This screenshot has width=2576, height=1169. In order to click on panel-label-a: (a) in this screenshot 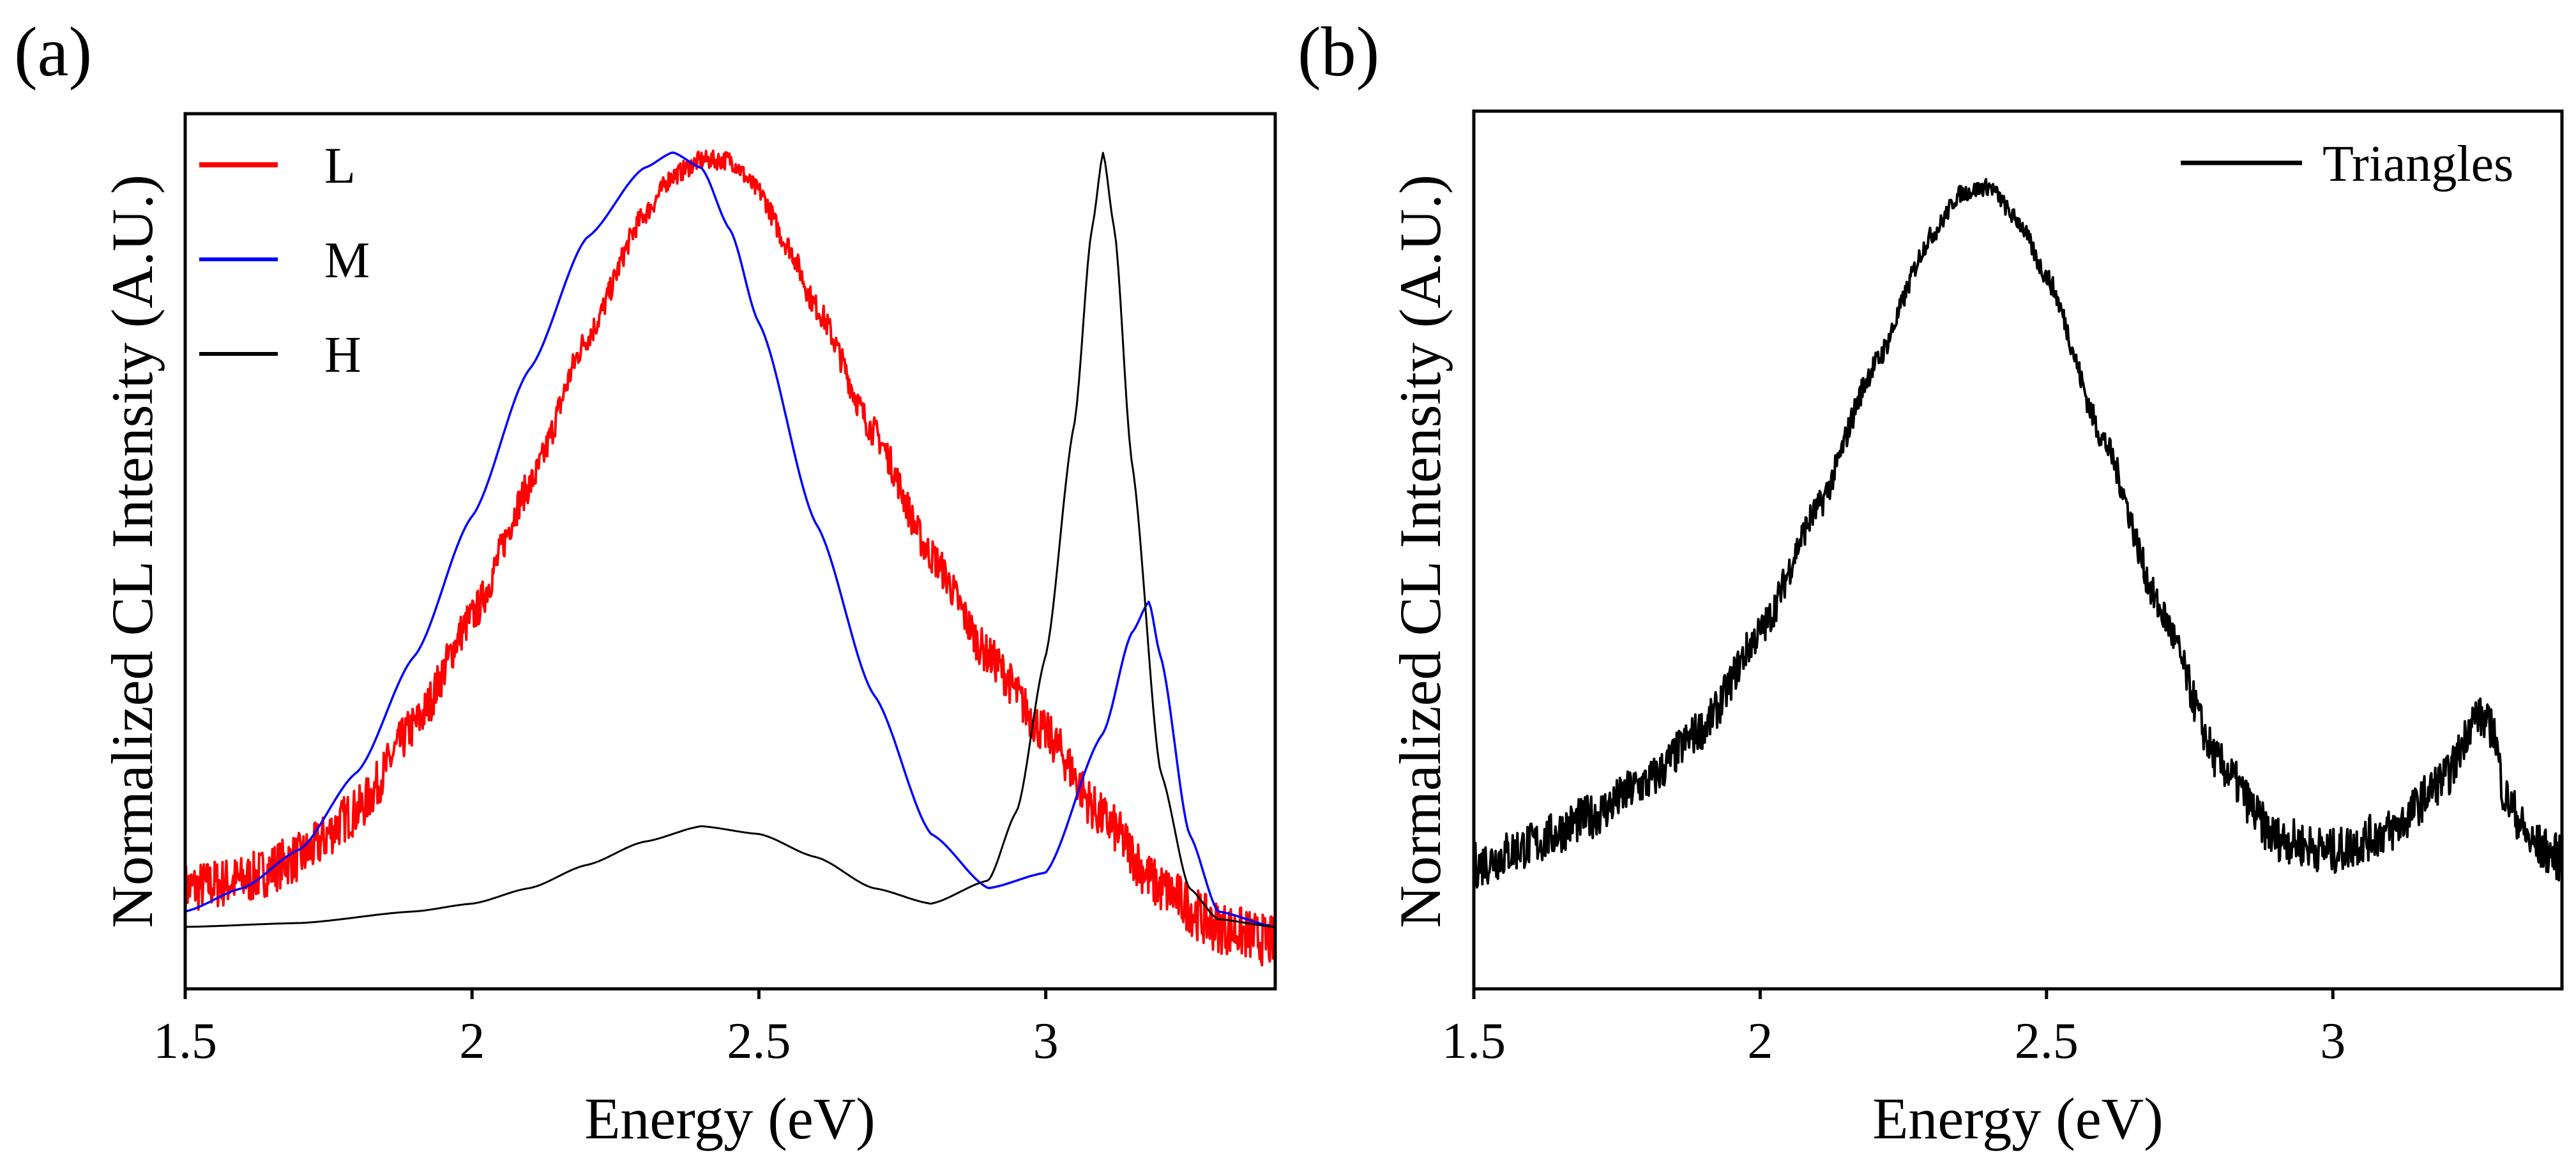, I will do `click(53, 52)`.